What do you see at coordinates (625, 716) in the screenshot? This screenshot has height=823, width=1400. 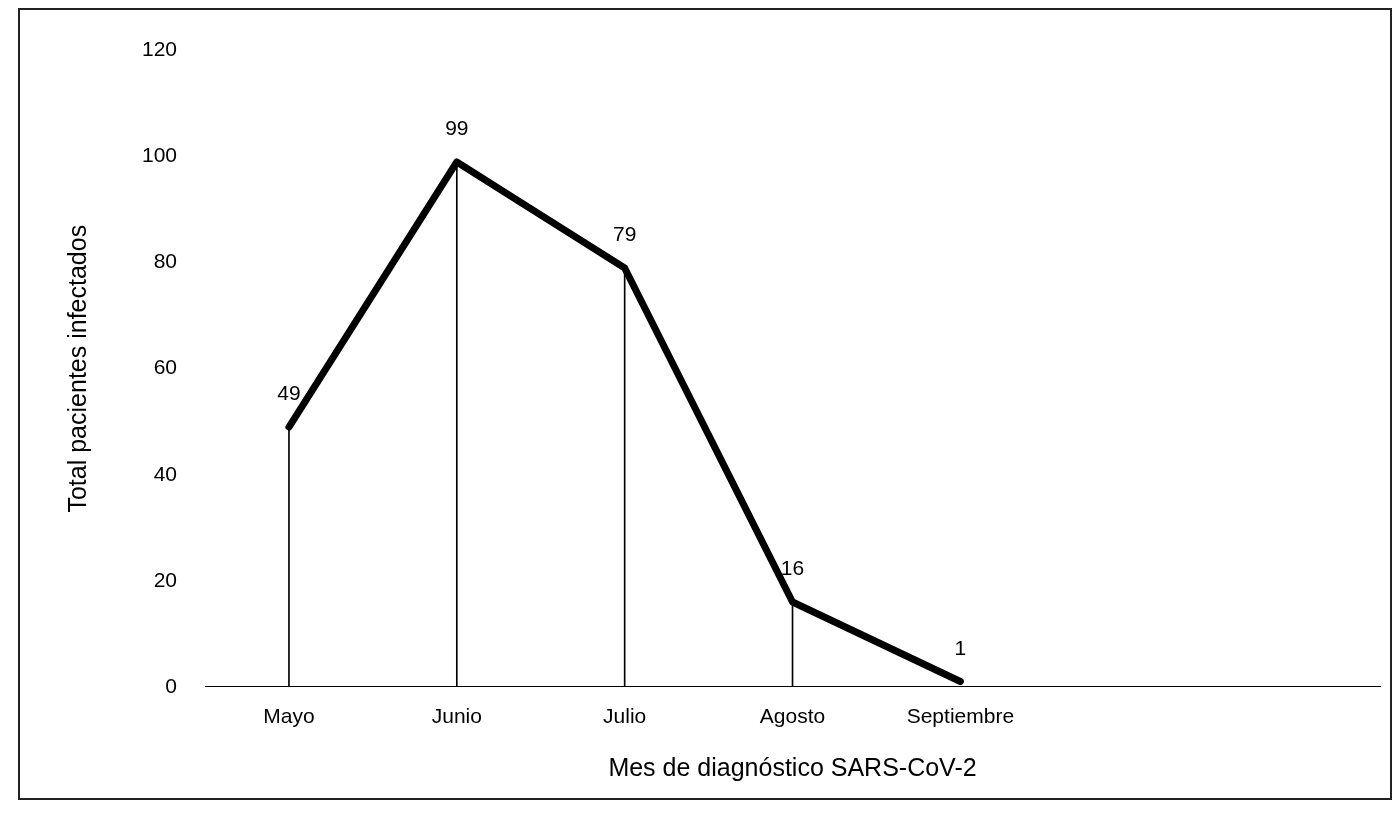 I see `x-tick-label: Julio` at bounding box center [625, 716].